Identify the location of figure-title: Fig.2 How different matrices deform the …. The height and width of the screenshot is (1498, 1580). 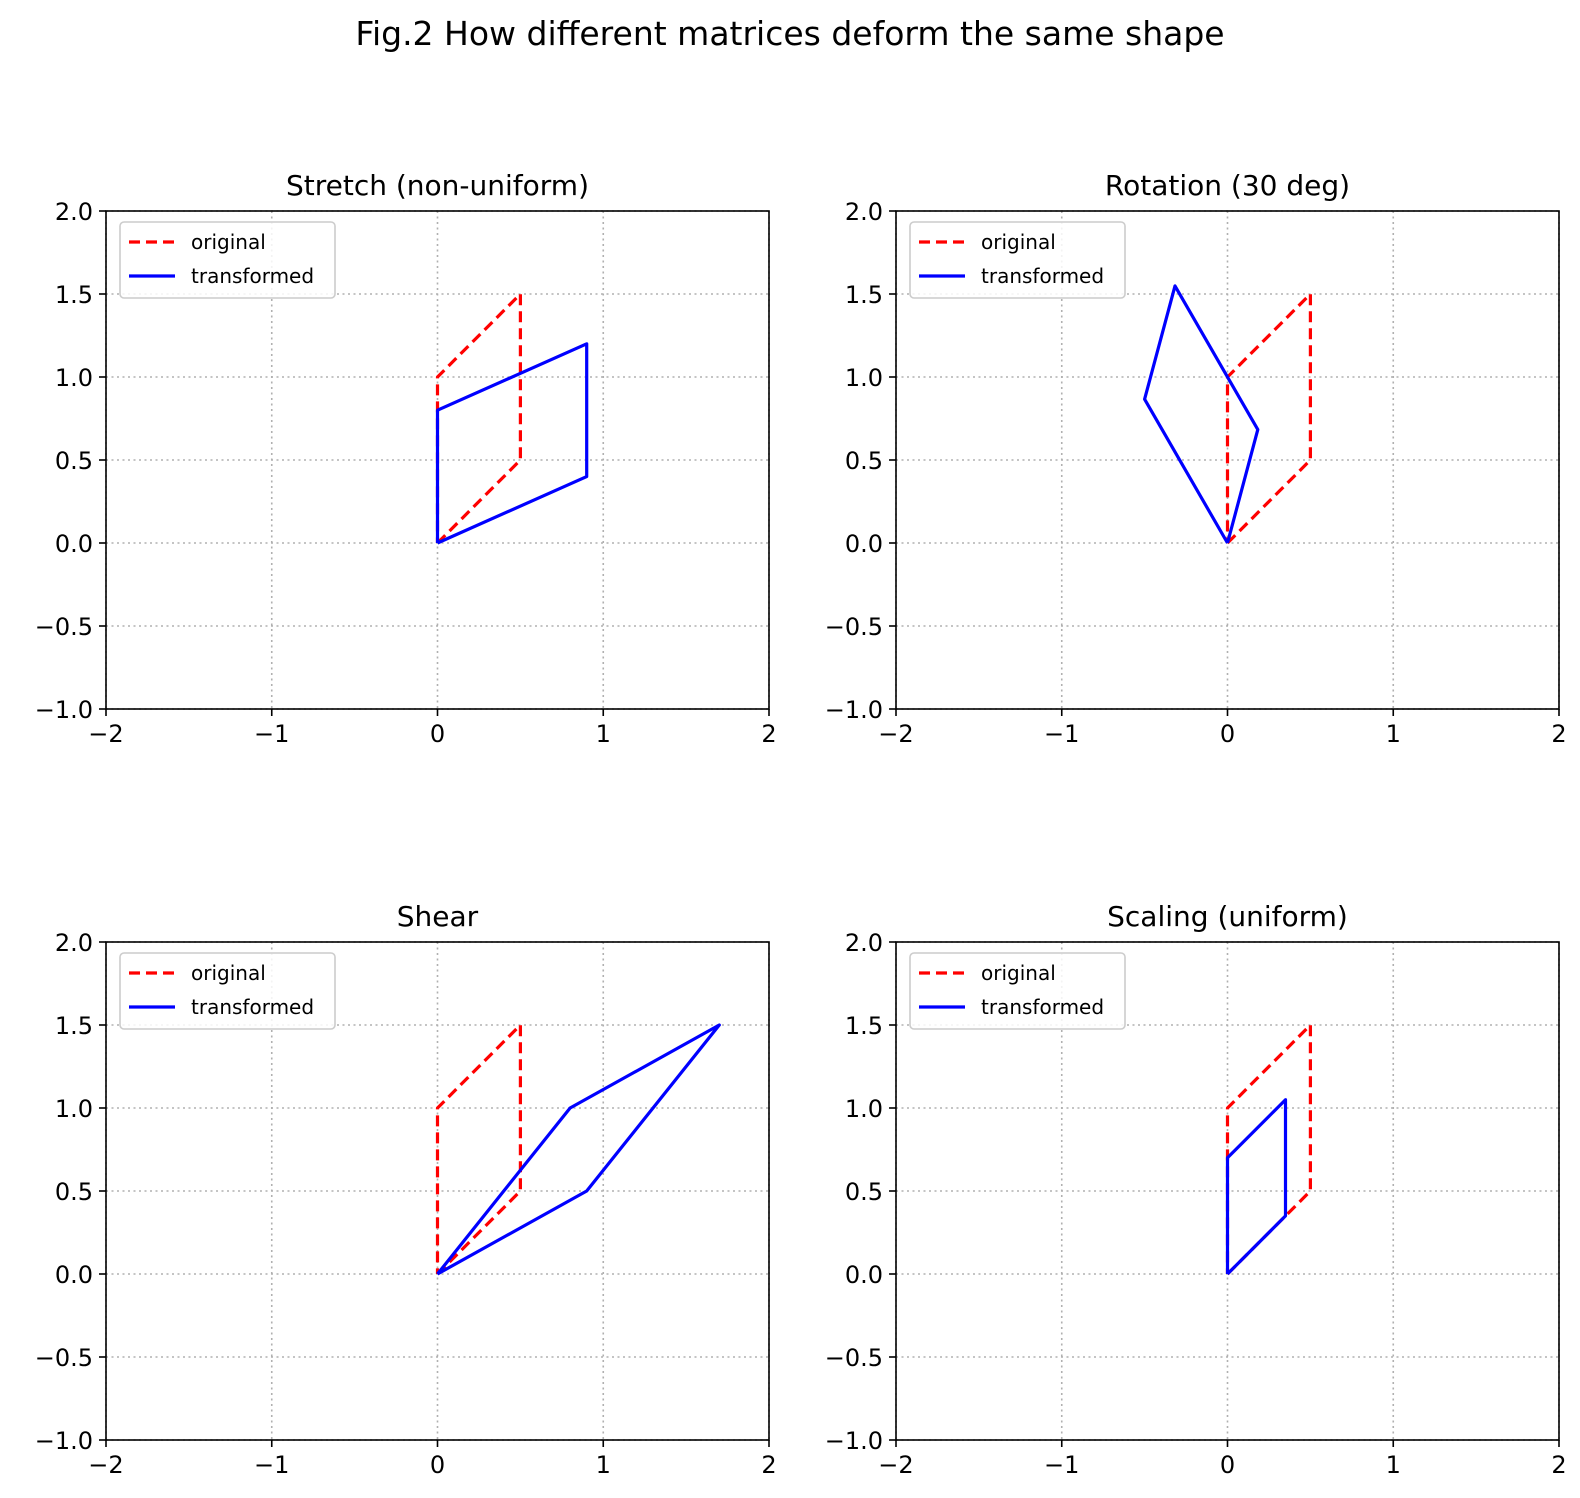
(790, 33).